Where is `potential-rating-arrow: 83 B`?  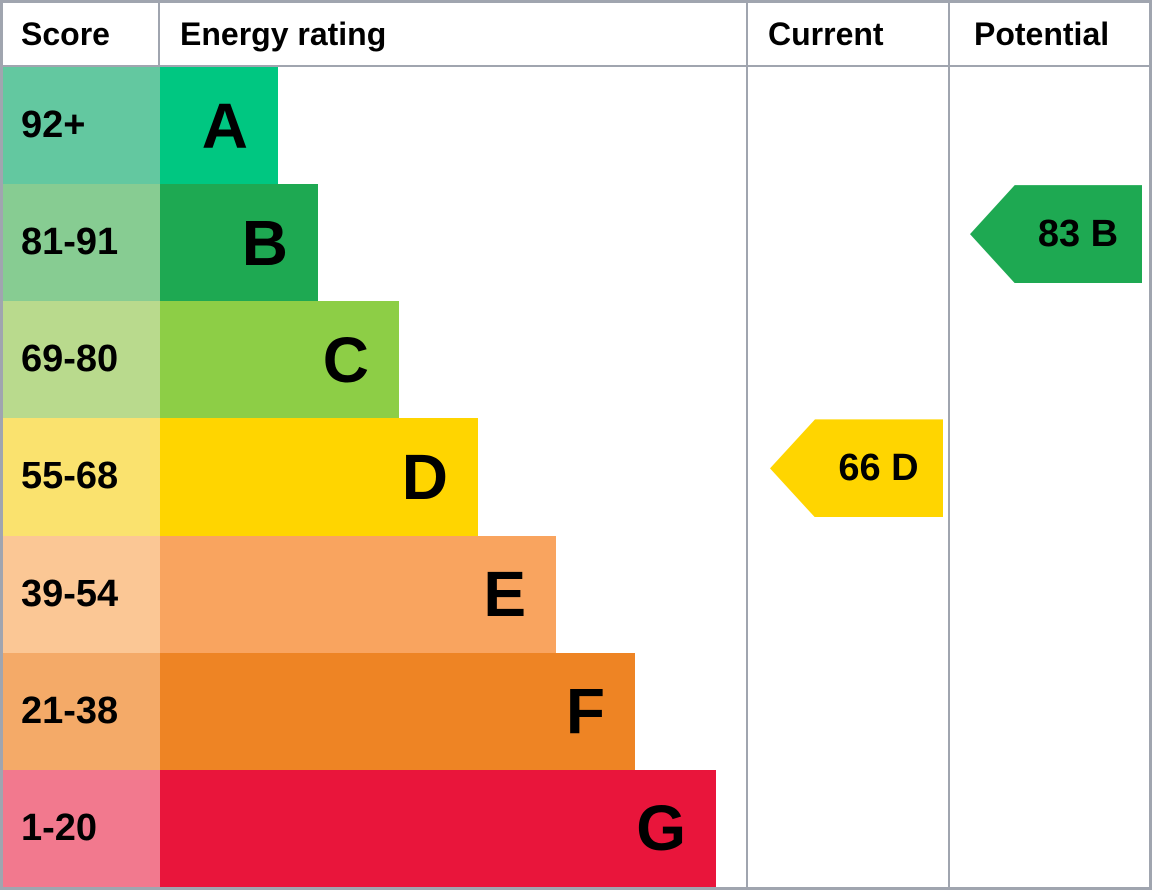
potential-rating-arrow: 83 B is located at coordinates (1056, 234).